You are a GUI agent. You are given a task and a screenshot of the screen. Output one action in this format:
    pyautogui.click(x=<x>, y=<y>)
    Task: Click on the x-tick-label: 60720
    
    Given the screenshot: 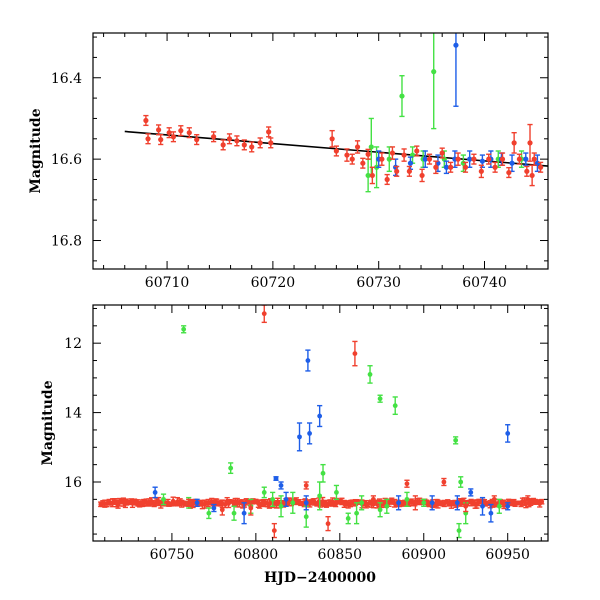 What is the action you would take?
    pyautogui.click(x=273, y=283)
    